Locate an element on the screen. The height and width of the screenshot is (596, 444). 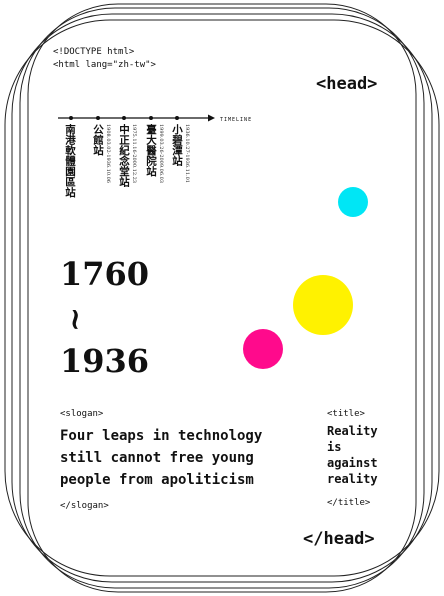
station-name: 小碧潭站 is located at coordinates (177, 145).